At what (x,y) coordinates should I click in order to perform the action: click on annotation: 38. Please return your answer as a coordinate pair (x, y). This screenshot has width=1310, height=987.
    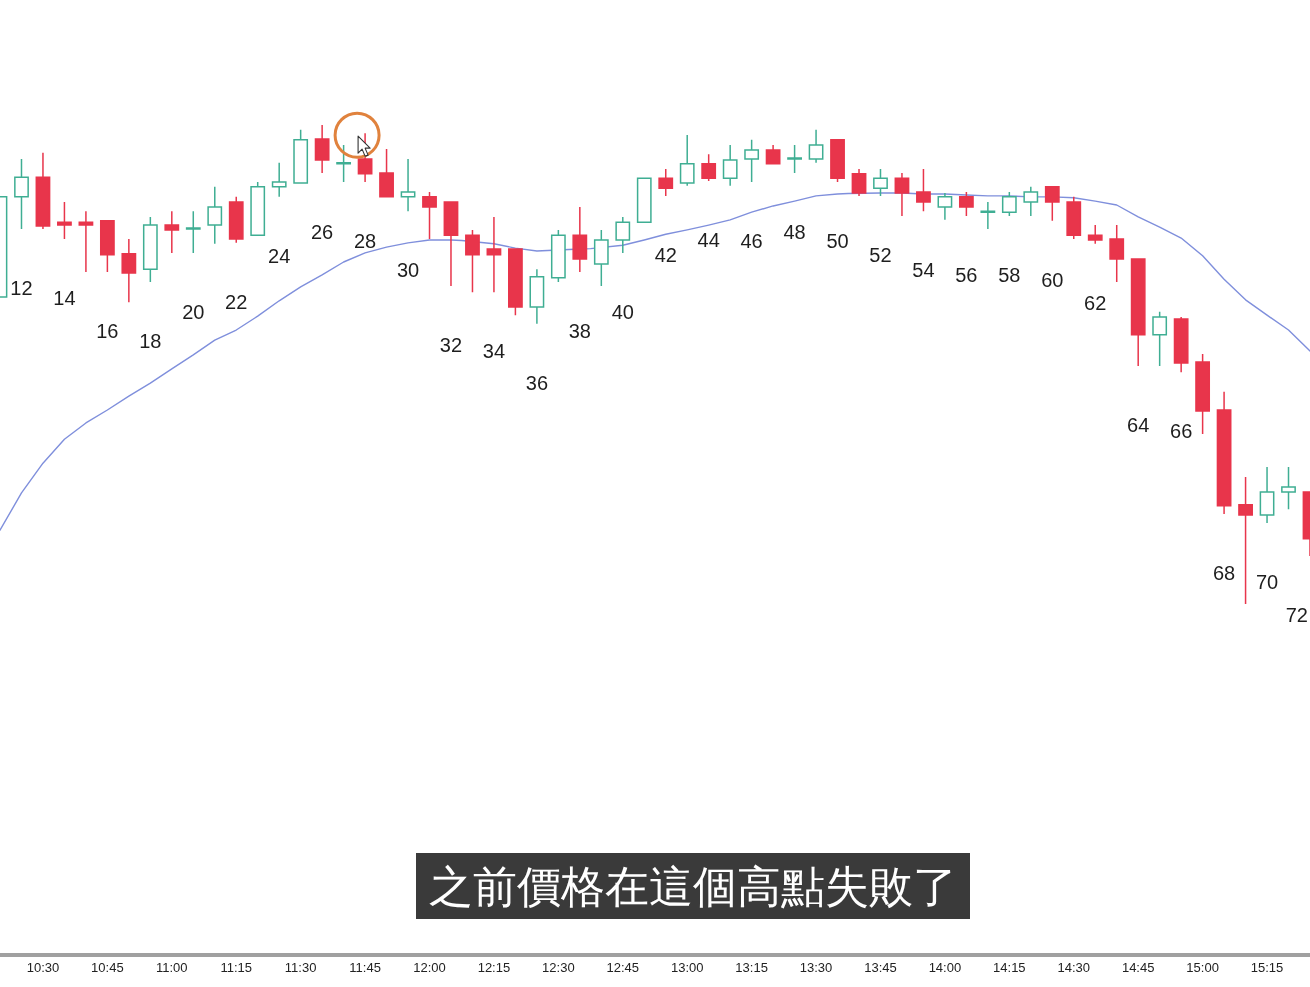
    Looking at the image, I should click on (579, 331).